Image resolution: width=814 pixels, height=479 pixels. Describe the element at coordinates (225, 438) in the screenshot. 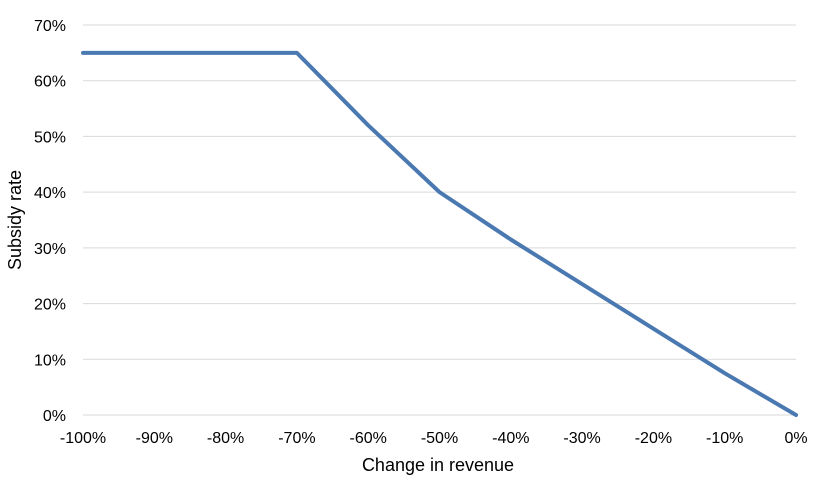

I see `x-tick-label: -80%` at that location.